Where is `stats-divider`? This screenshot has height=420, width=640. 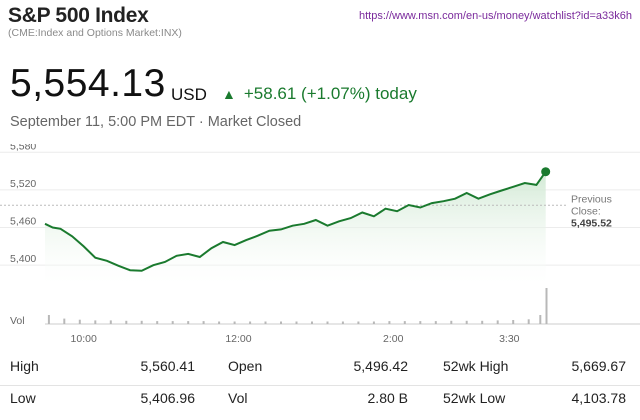
stats-divider is located at coordinates (320, 385).